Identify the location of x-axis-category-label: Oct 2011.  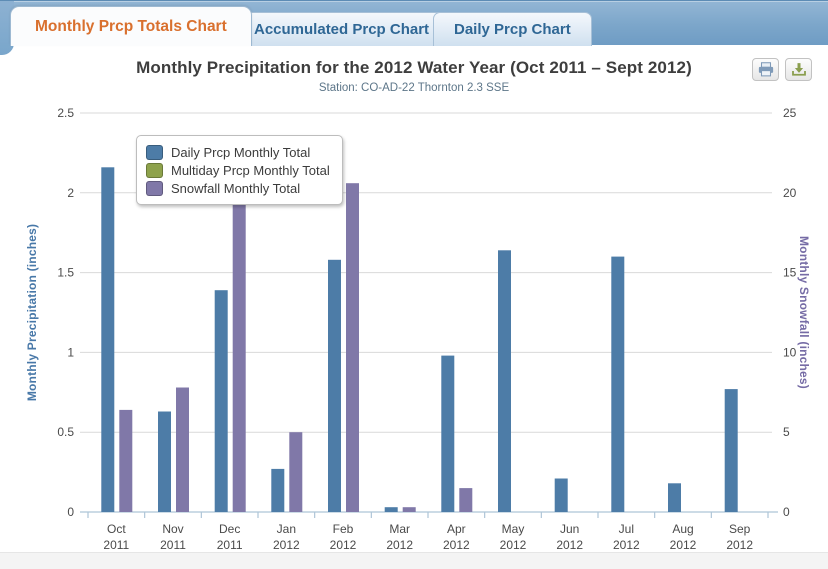
(116, 537).